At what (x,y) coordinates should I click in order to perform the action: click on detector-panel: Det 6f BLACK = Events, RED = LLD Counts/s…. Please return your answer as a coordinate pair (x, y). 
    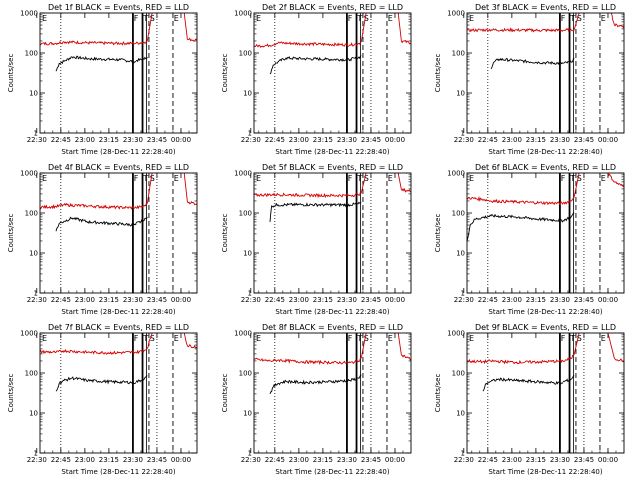
    Looking at the image, I should click on (529, 239).